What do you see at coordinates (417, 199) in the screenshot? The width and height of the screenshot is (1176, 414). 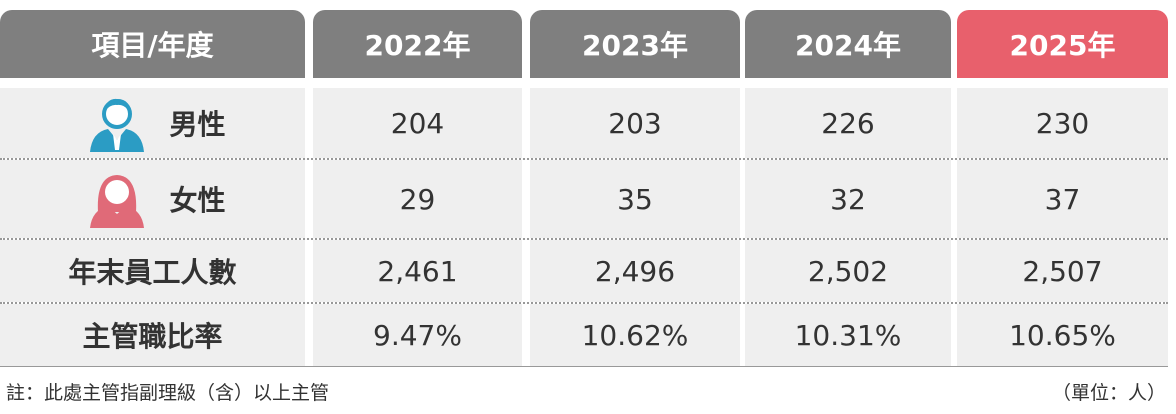 I see `cell: 29` at bounding box center [417, 199].